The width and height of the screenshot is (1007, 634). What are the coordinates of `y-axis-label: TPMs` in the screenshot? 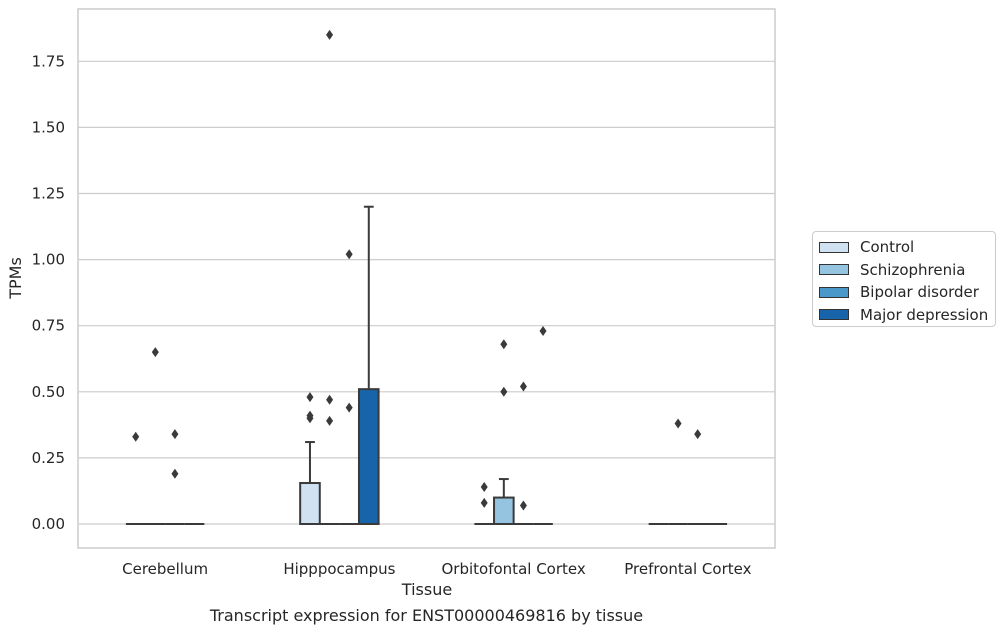 It's located at (15, 278).